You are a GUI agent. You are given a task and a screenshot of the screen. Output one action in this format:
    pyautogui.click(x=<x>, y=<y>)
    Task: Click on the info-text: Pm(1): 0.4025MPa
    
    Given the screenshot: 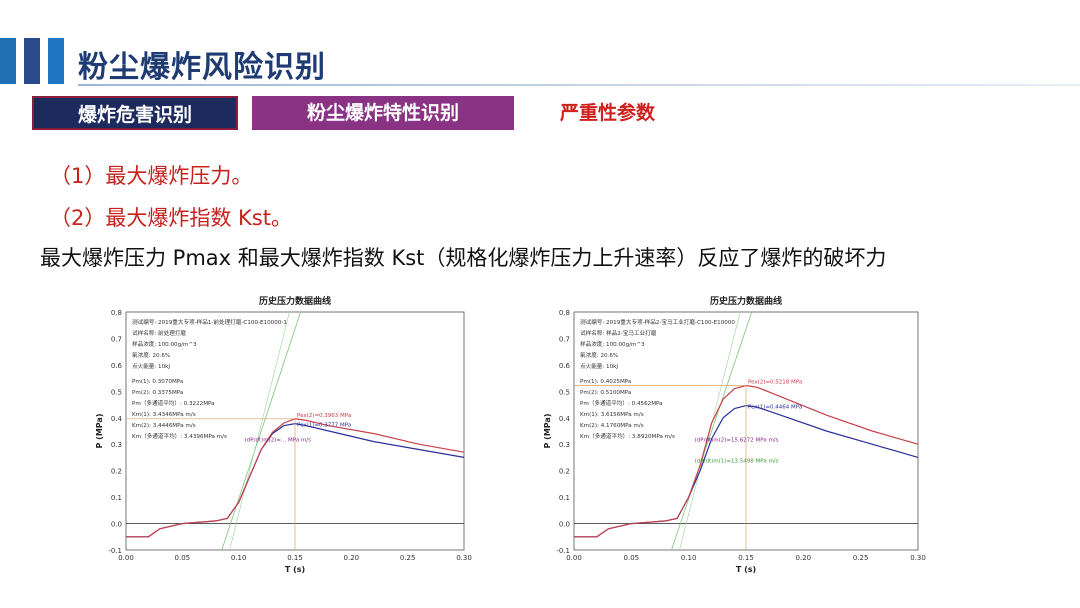 What is the action you would take?
    pyautogui.click(x=605, y=382)
    